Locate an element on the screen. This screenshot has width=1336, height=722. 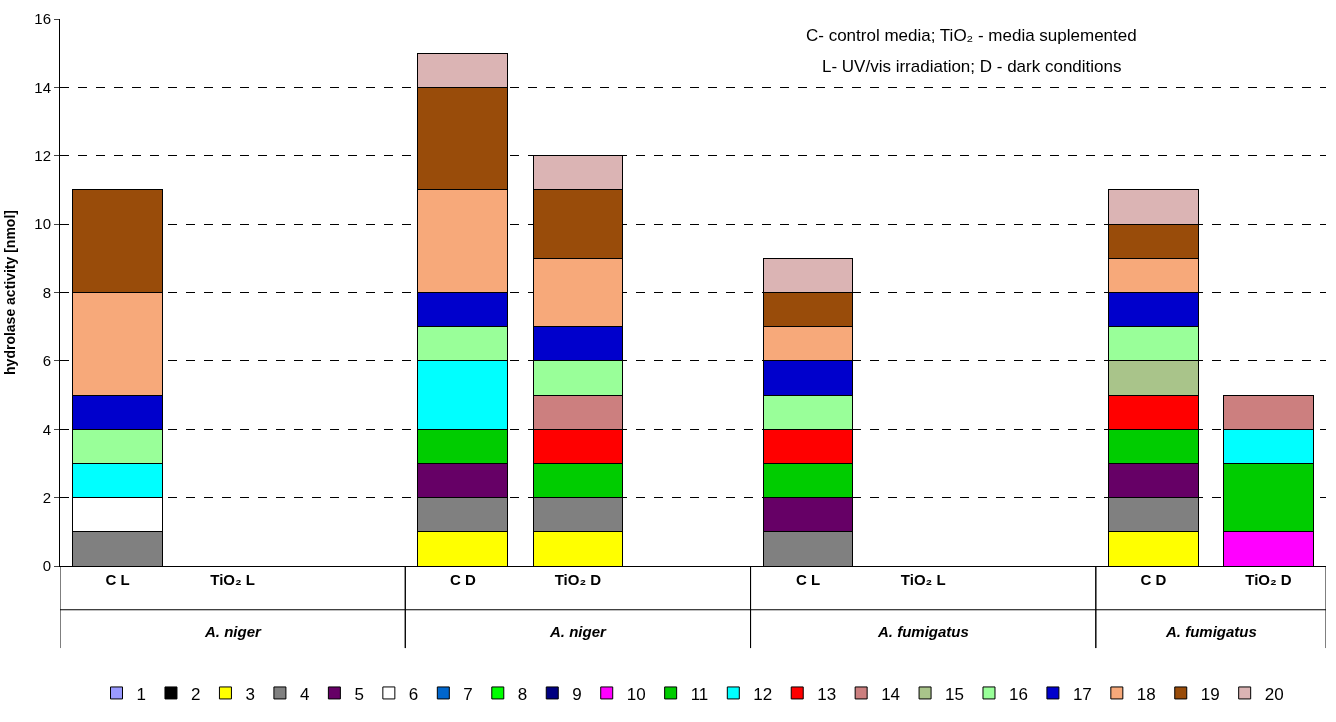
legend-label: 15 is located at coordinates (954, 694).